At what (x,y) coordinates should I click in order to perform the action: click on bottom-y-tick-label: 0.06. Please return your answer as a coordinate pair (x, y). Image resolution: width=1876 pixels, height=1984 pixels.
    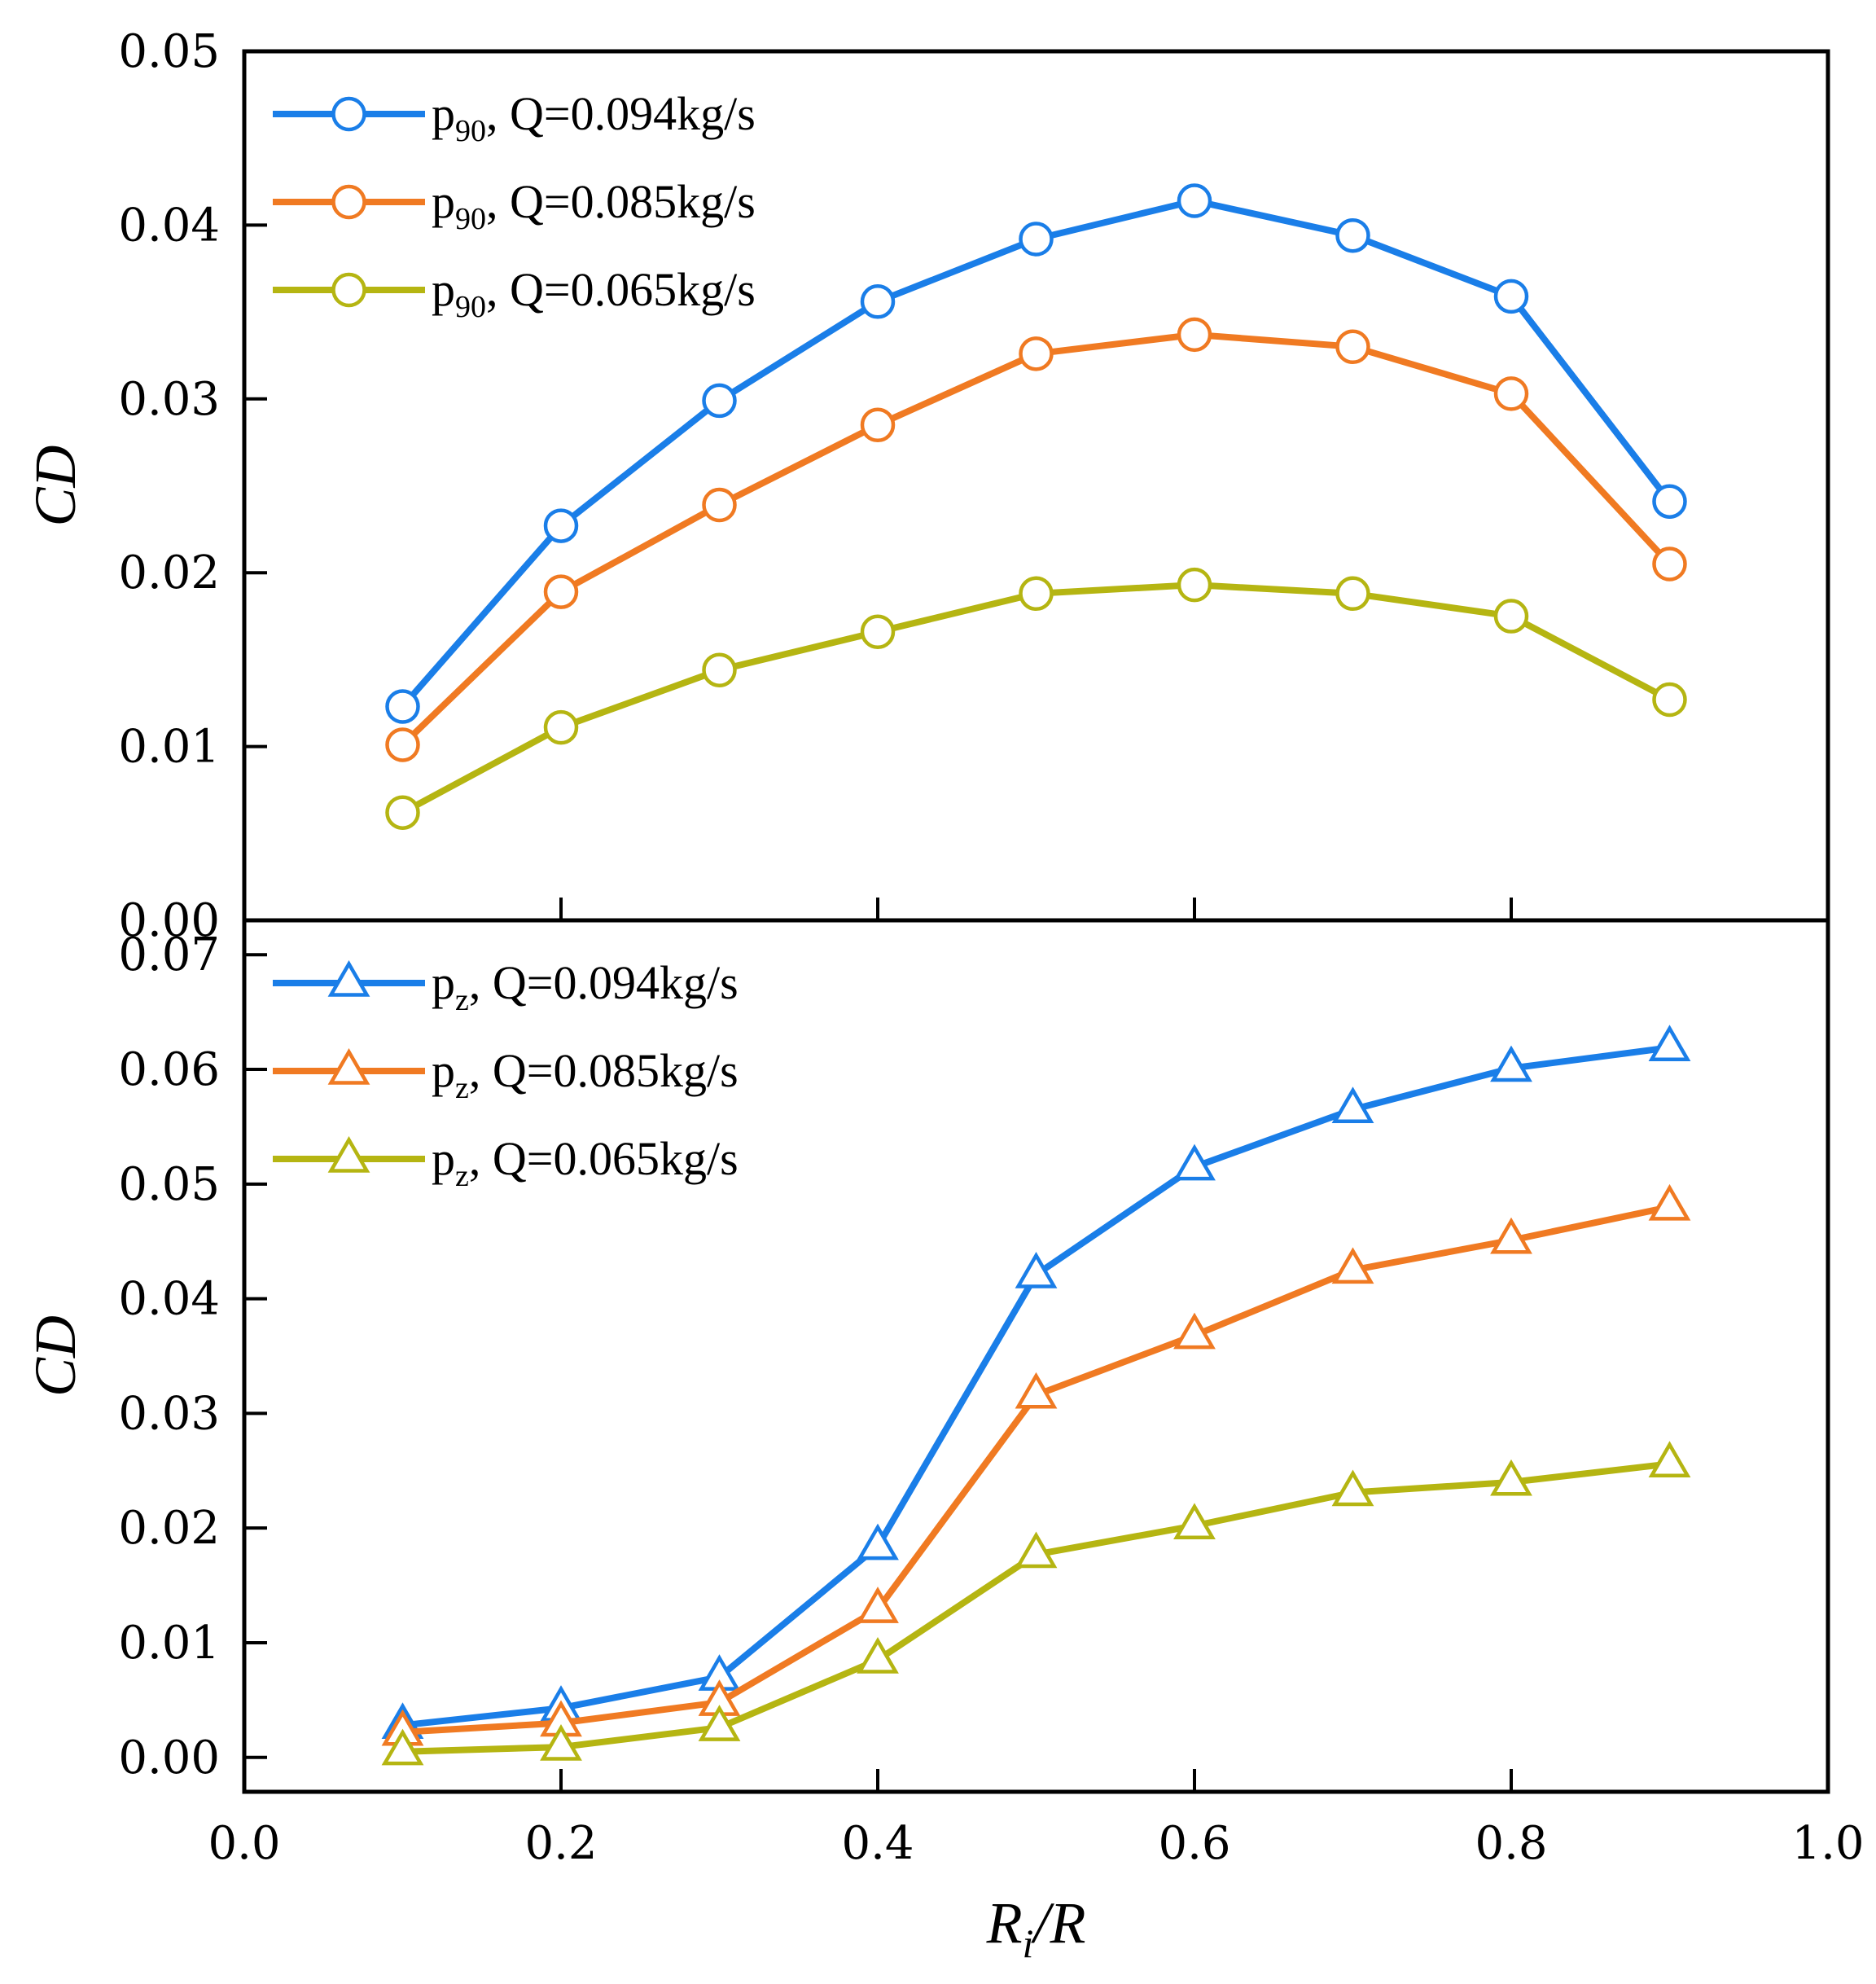
    Looking at the image, I should click on (169, 1069).